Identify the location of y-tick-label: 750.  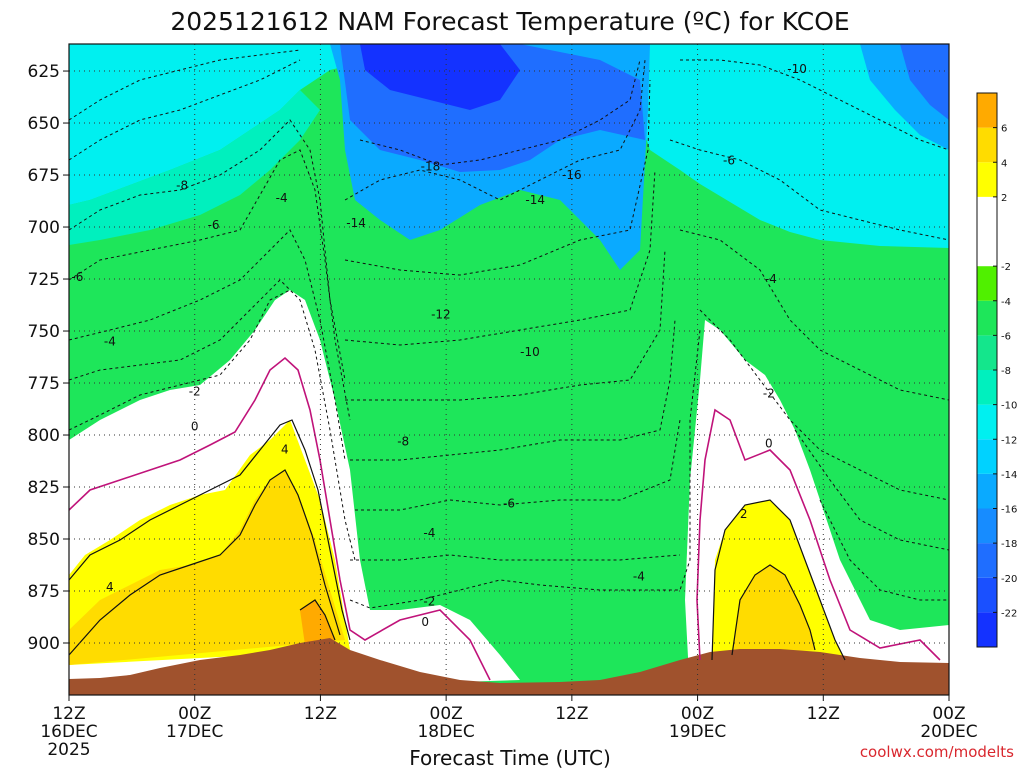
(44, 332).